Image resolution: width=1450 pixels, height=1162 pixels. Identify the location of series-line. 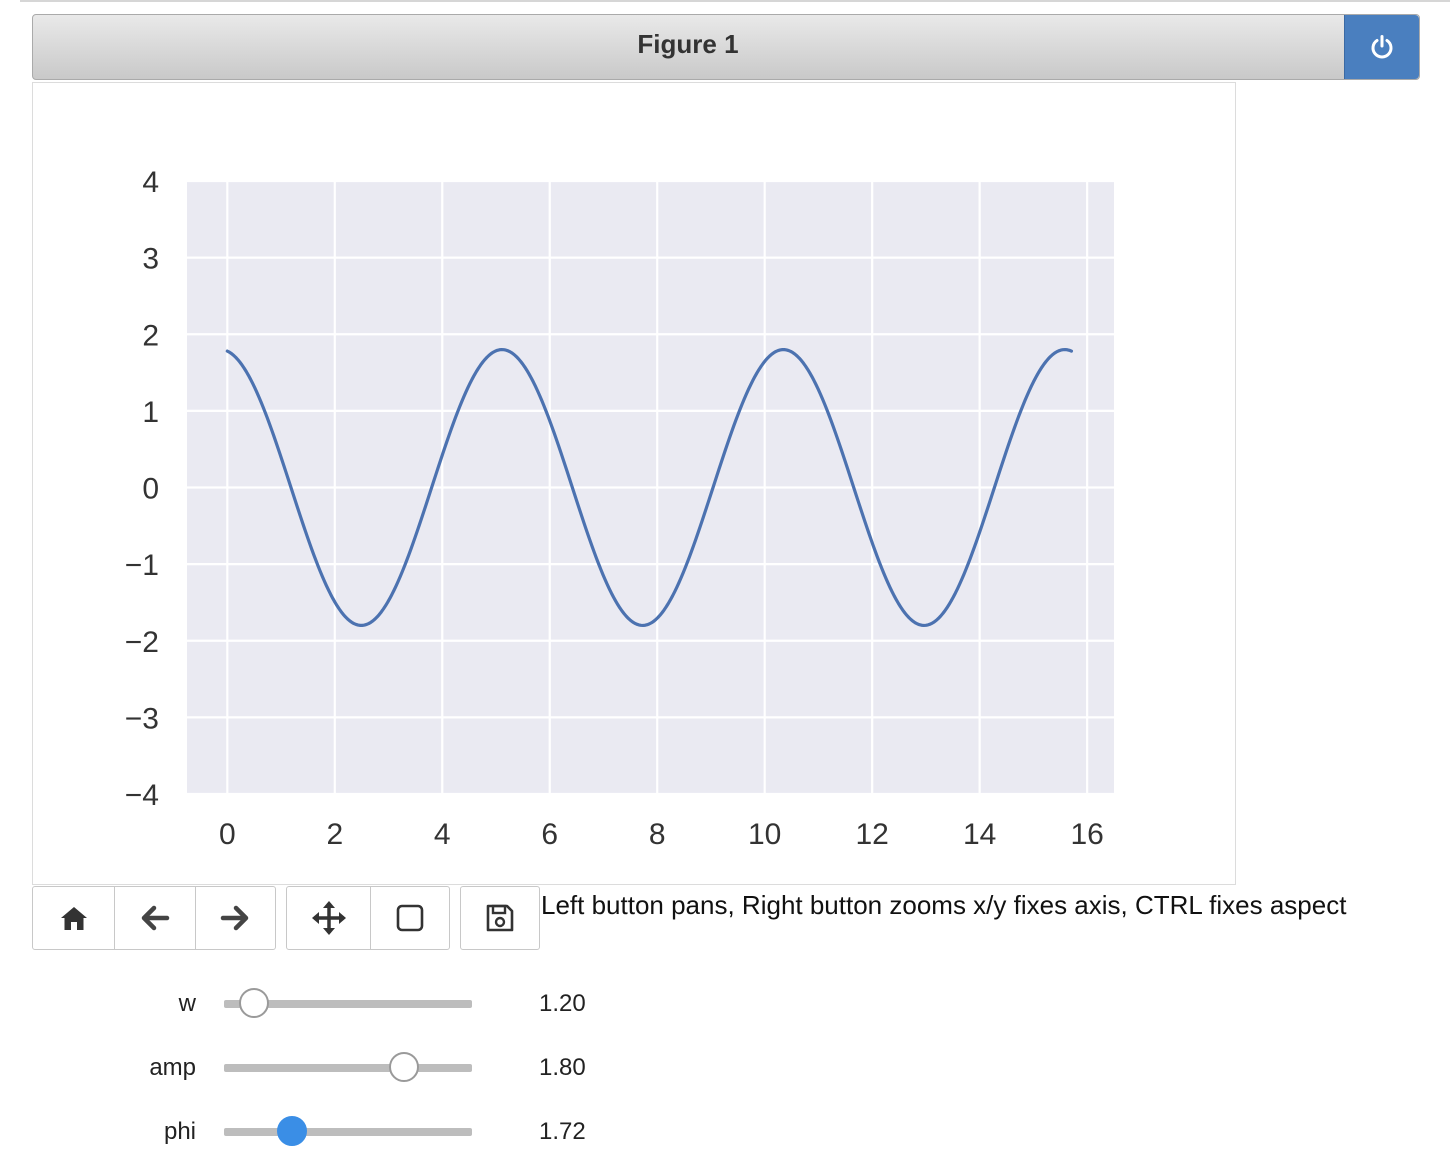
(649, 487).